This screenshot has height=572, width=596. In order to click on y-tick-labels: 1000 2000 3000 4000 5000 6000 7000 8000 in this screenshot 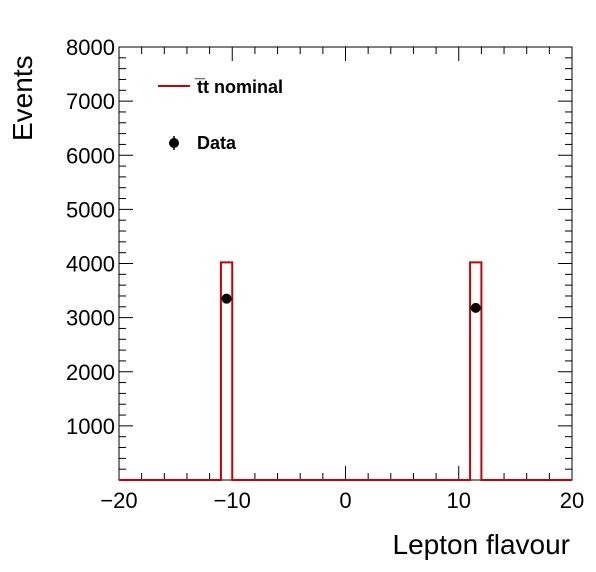, I will do `click(90, 237)`.